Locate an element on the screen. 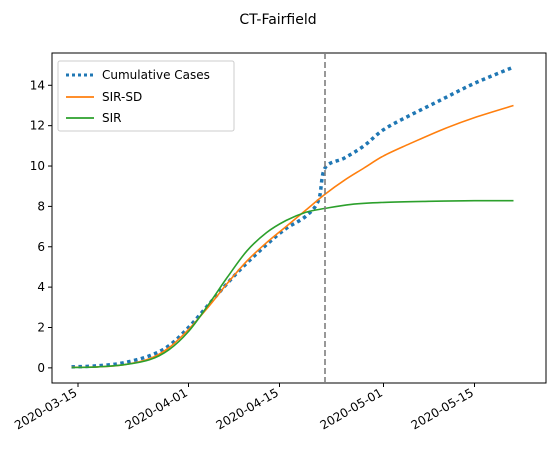 This screenshot has height=456, width=556. y-tick-label: 2 is located at coordinates (41, 327).